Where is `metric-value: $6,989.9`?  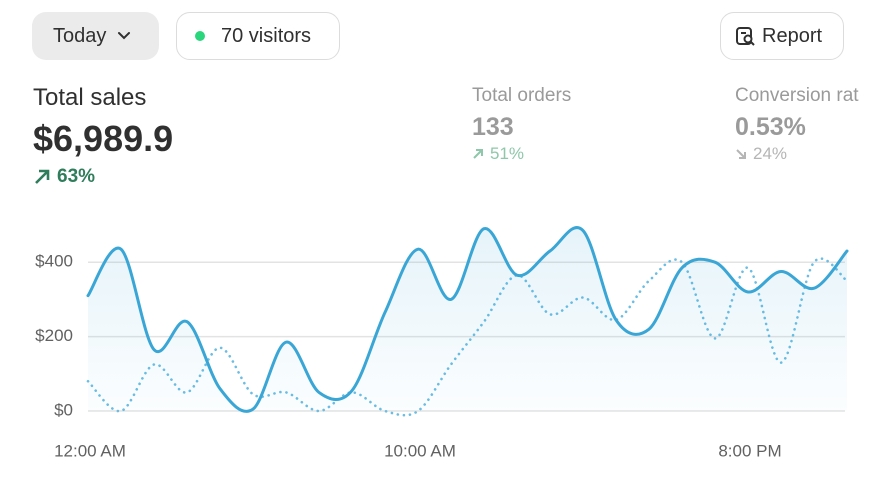 metric-value: $6,989.9 is located at coordinates (103, 138).